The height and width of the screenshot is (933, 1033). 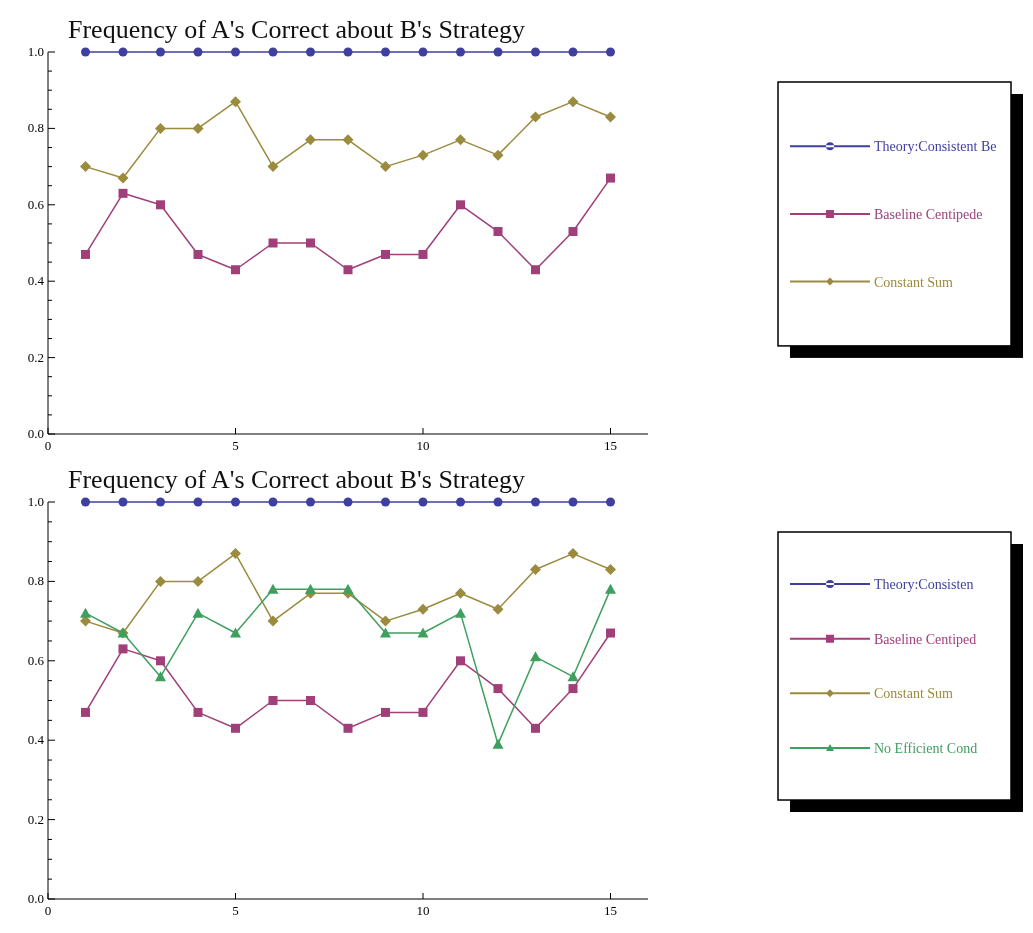 I want to click on text: Baseline Centipede, so click(x=928, y=214).